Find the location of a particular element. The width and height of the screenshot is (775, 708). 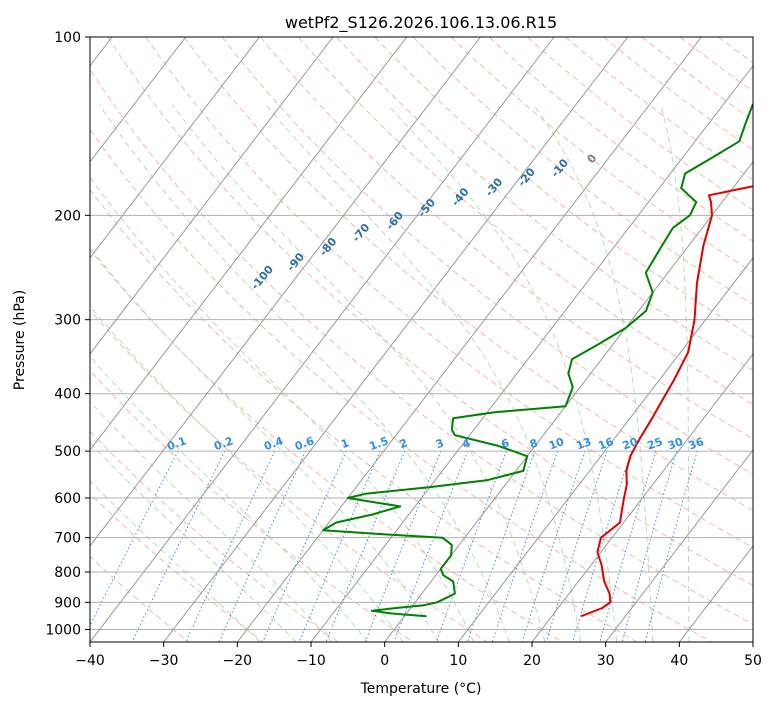

x-tick-label: 50 is located at coordinates (753, 661).